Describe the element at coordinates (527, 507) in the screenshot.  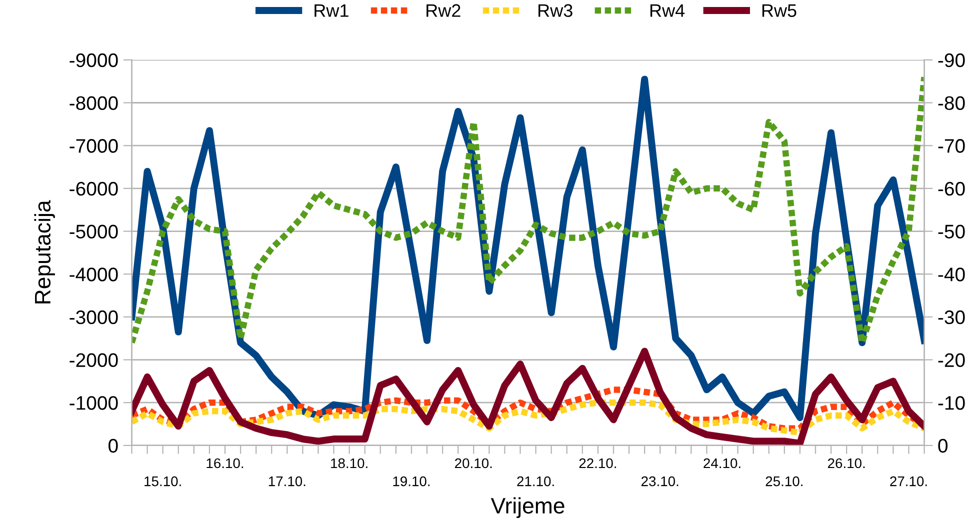
I see `x-axis-title: Vrijeme` at that location.